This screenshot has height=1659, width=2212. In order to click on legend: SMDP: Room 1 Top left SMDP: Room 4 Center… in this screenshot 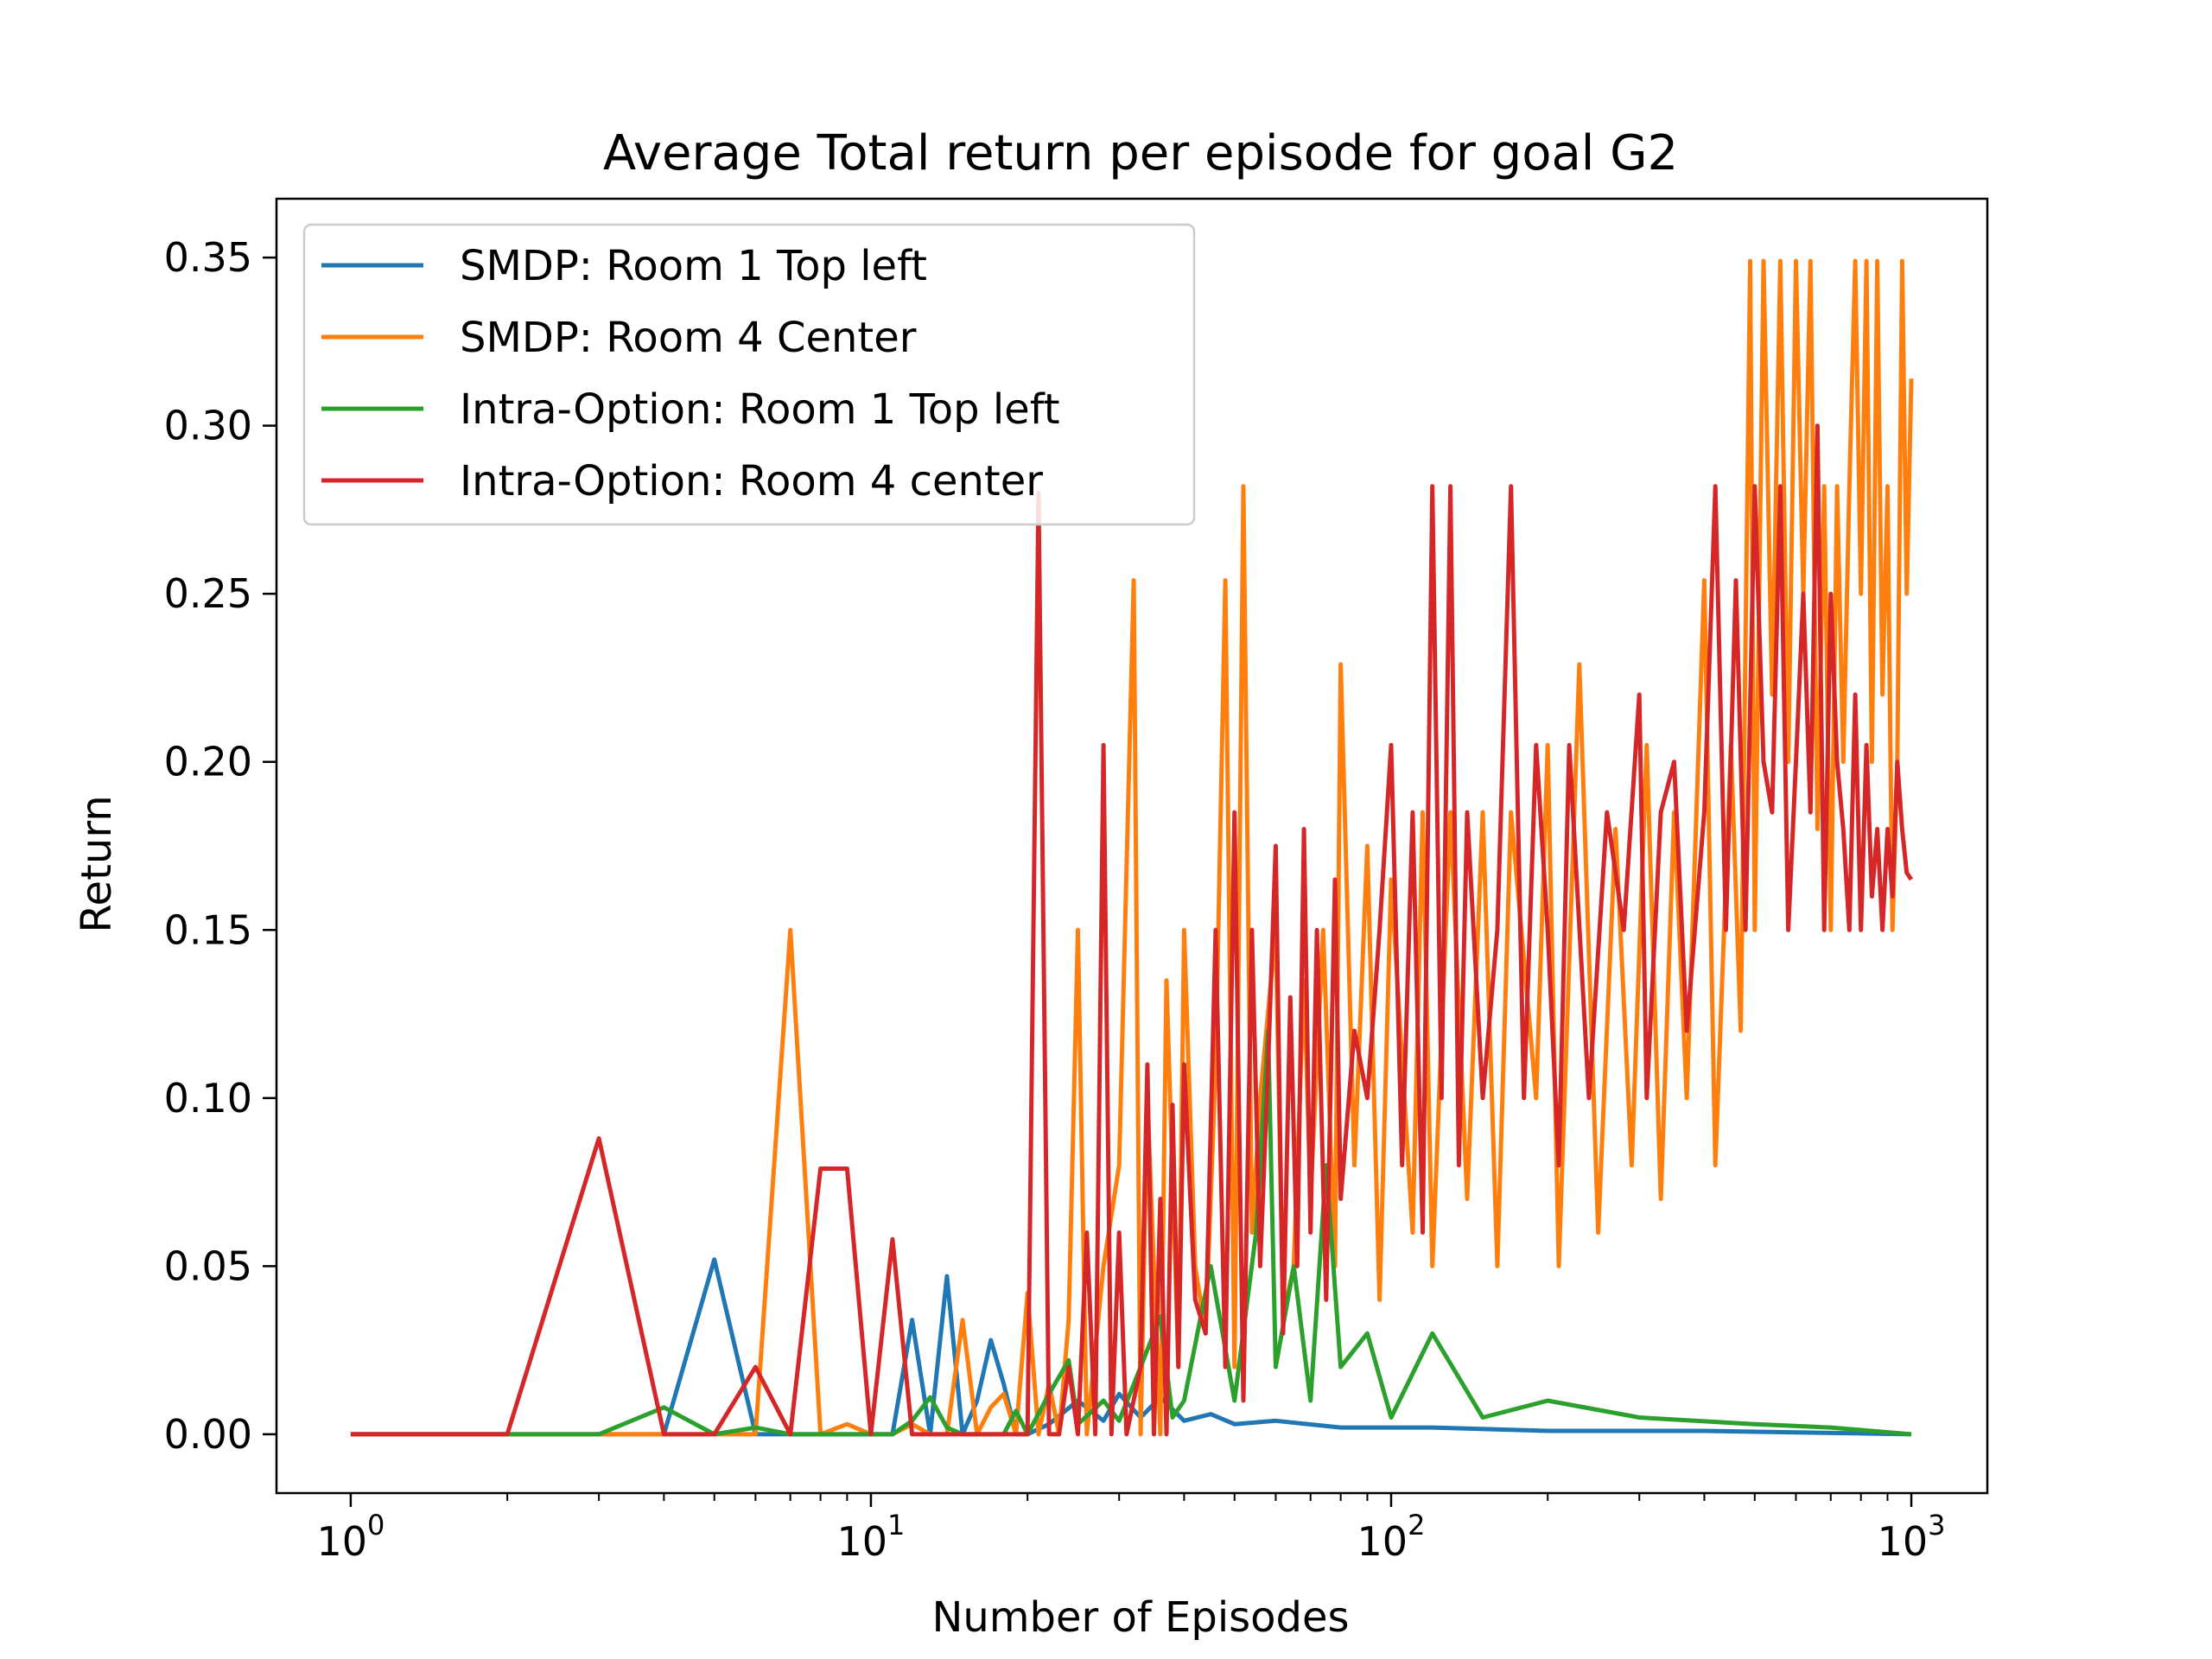, I will do `click(749, 374)`.